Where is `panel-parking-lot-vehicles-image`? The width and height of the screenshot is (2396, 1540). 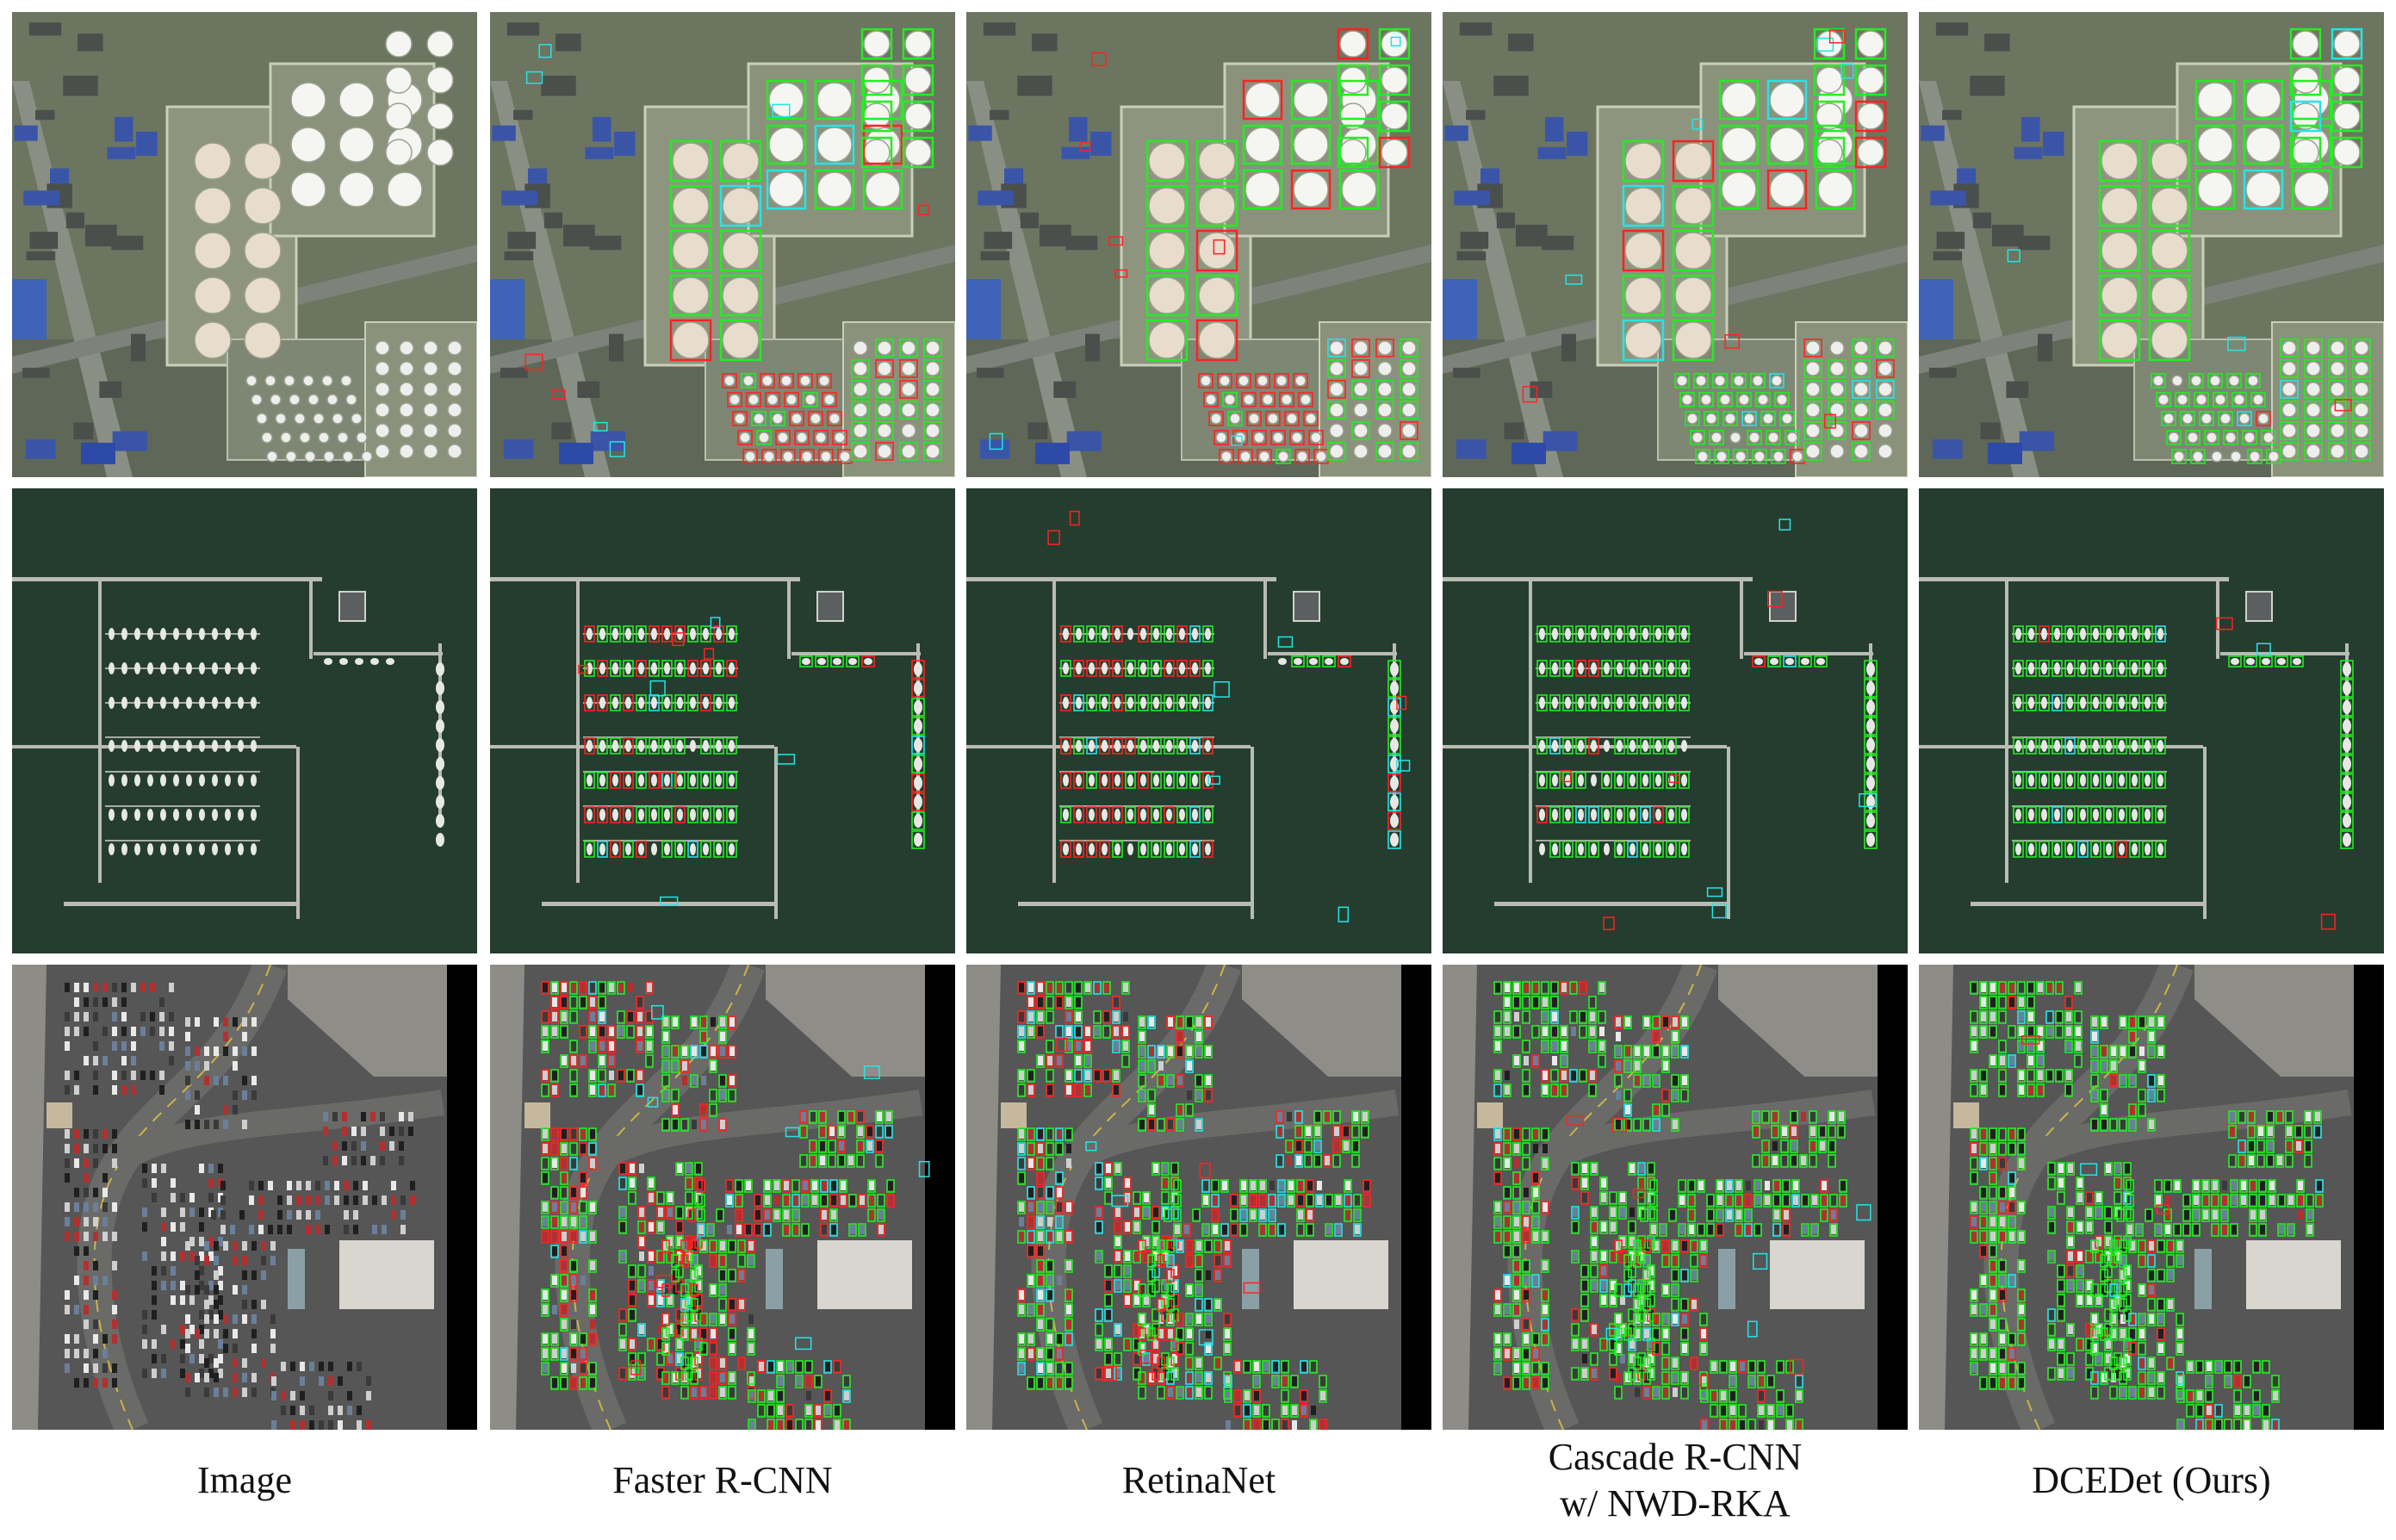
panel-parking-lot-vehicles-image is located at coordinates (244, 1197).